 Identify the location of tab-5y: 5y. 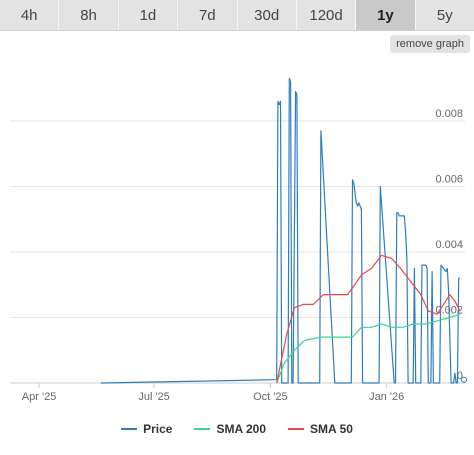
(444, 15).